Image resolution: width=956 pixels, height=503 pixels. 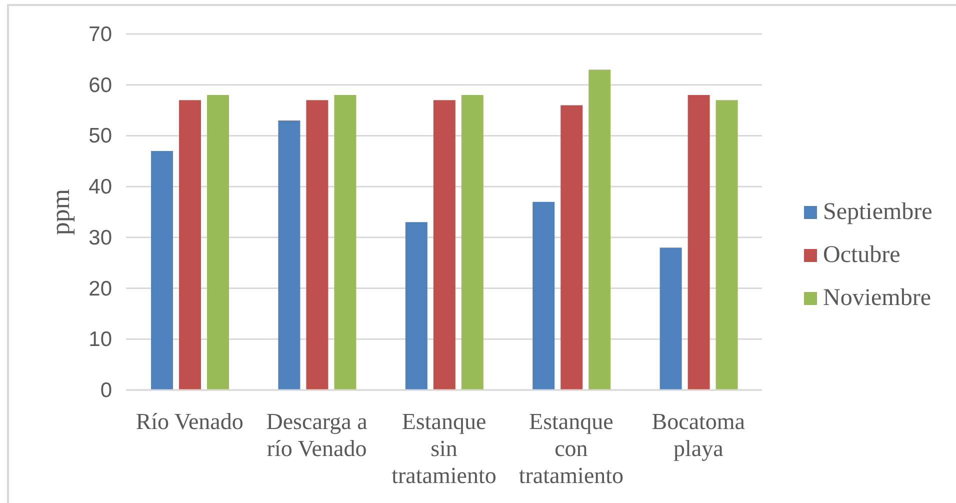 What do you see at coordinates (100, 85) in the screenshot?
I see `y-tick-label: 60` at bounding box center [100, 85].